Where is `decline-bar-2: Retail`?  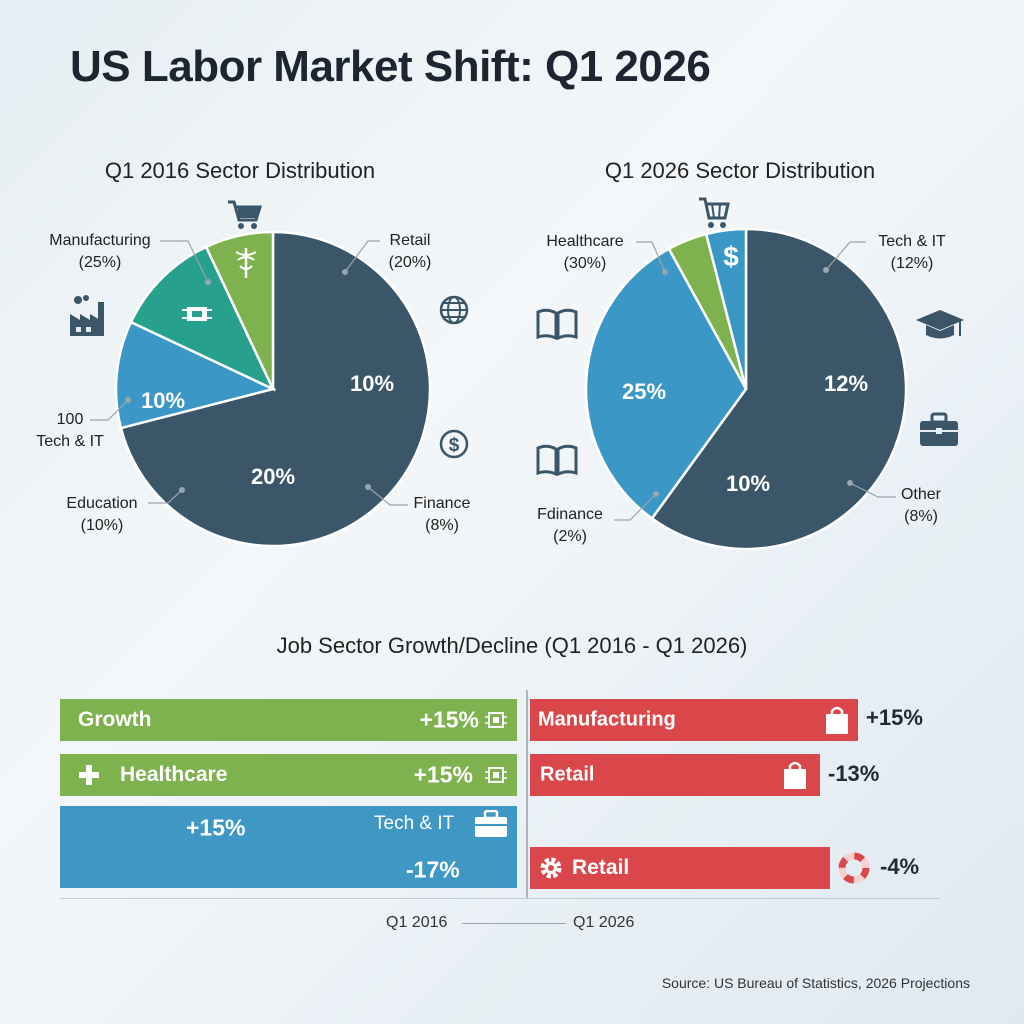
decline-bar-2: Retail is located at coordinates (675, 775).